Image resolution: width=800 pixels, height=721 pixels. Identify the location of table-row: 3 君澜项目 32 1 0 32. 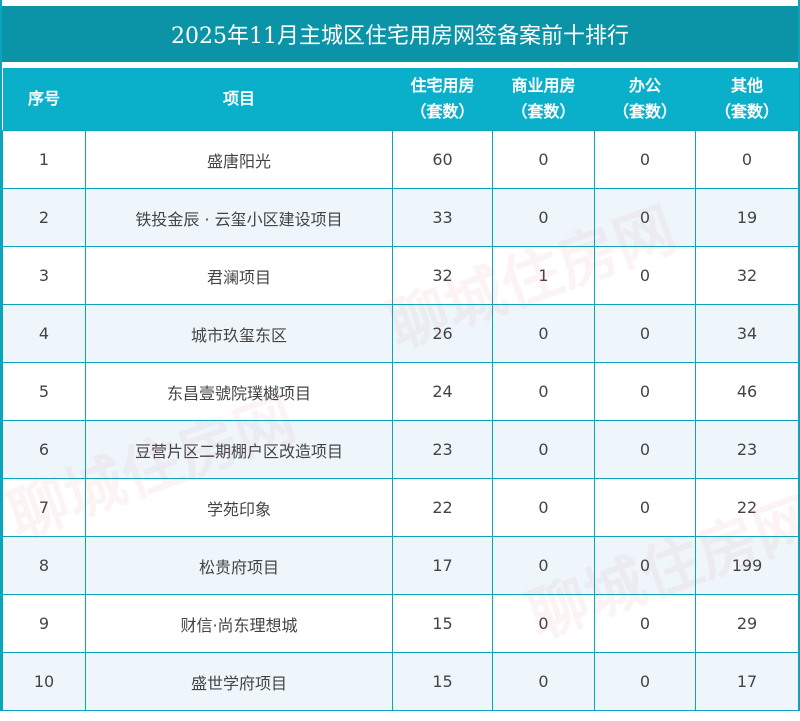
(400, 275).